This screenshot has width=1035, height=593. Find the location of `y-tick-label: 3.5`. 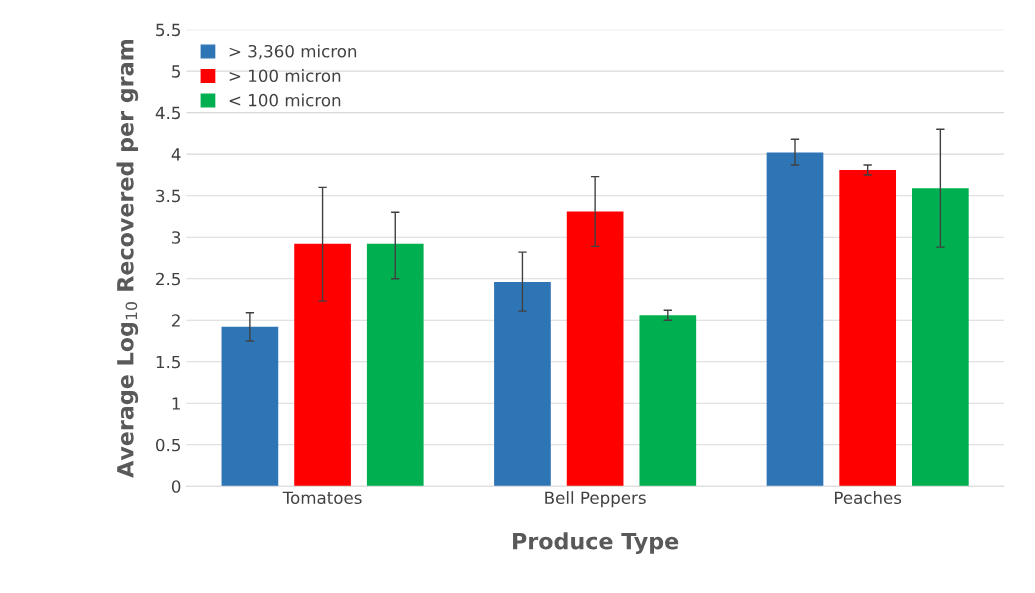

y-tick-label: 3.5 is located at coordinates (168, 196).